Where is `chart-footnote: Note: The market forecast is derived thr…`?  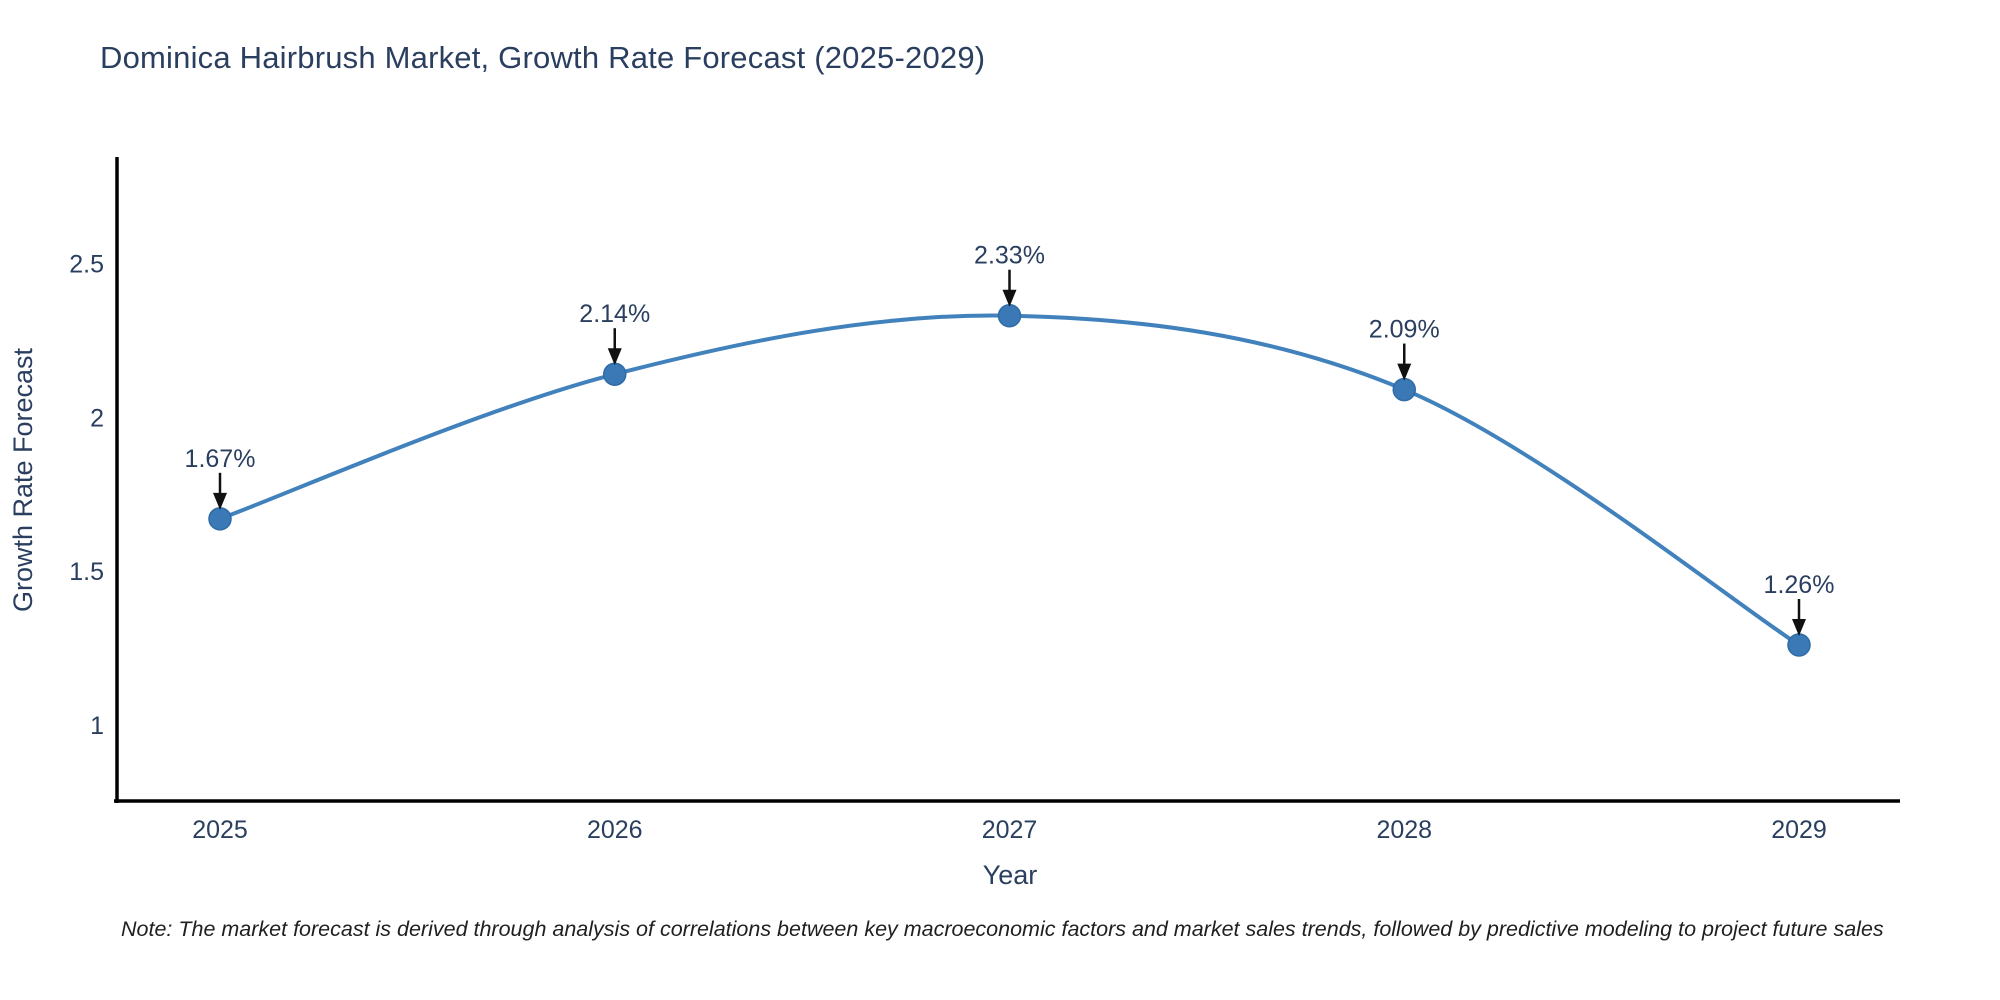
chart-footnote: Note: The market forecast is derived thr… is located at coordinates (1002, 929).